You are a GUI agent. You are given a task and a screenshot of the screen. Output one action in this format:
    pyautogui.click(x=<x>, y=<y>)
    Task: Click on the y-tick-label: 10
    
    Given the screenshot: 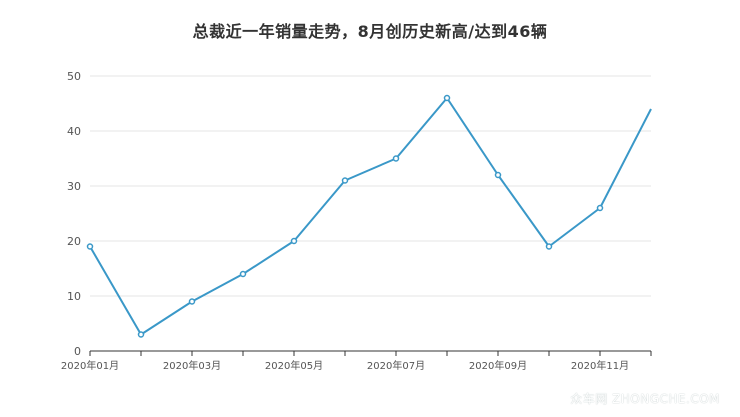 What is the action you would take?
    pyautogui.click(x=74, y=296)
    